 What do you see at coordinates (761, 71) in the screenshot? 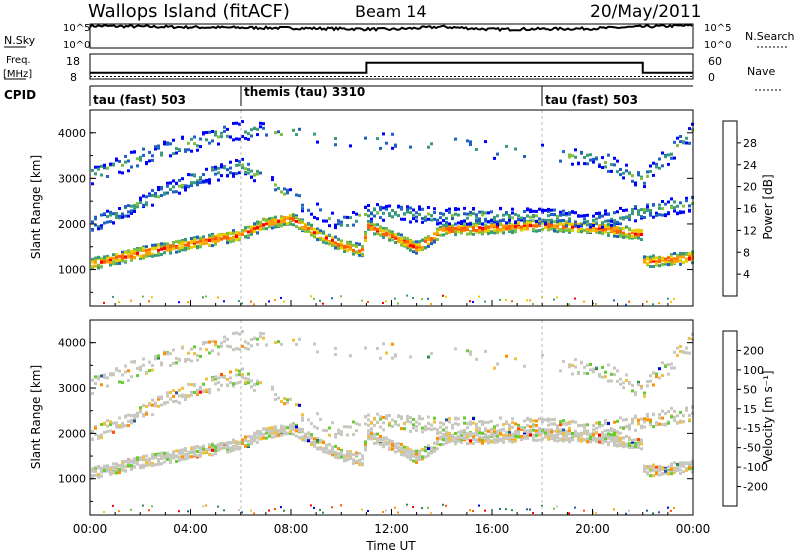
I see `nave-label: Nave` at bounding box center [761, 71].